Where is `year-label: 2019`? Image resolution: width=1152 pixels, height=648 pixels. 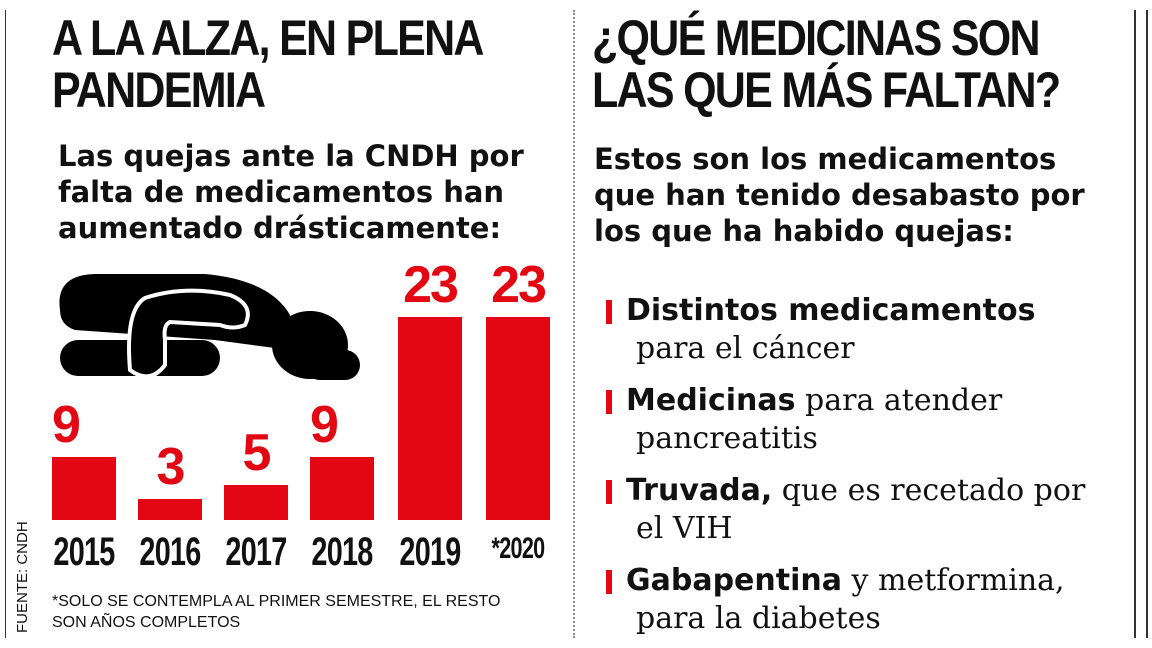 year-label: 2019 is located at coordinates (430, 552).